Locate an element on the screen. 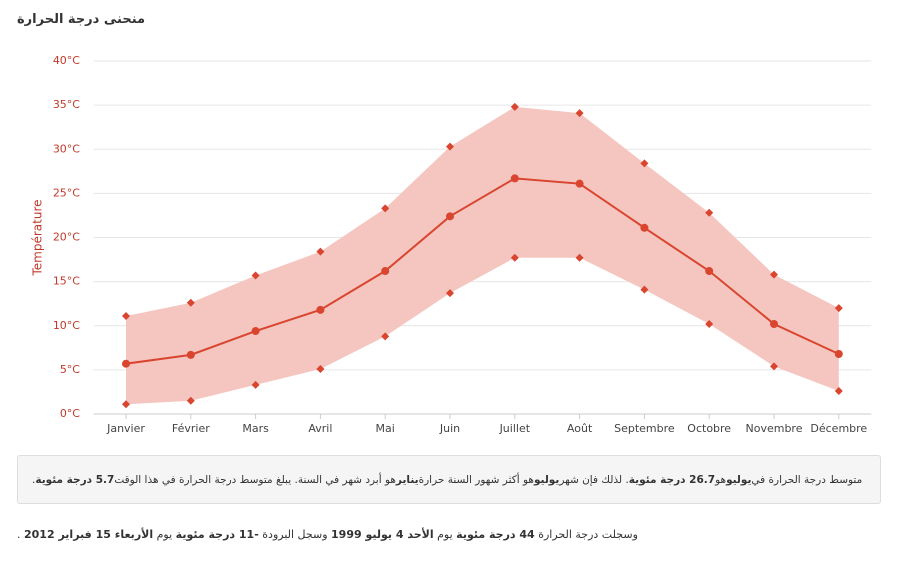 This screenshot has height=565, width=897. bold-text: -11 درجة مئوية is located at coordinates (217, 534).